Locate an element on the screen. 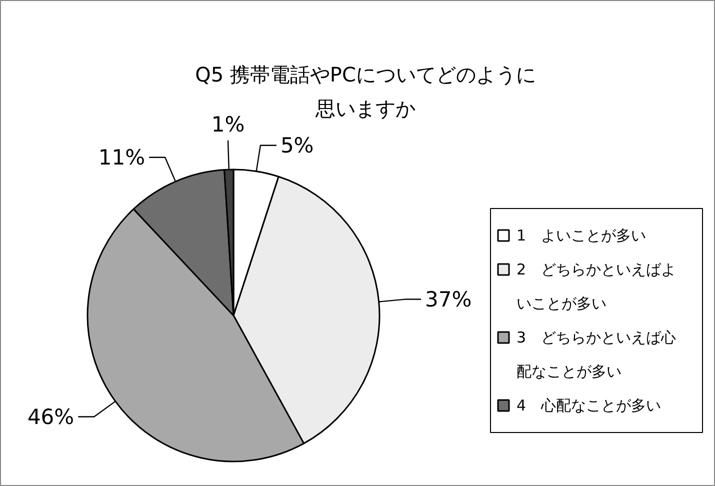 This screenshot has height=486, width=715. data-label: 11% is located at coordinates (122, 157).